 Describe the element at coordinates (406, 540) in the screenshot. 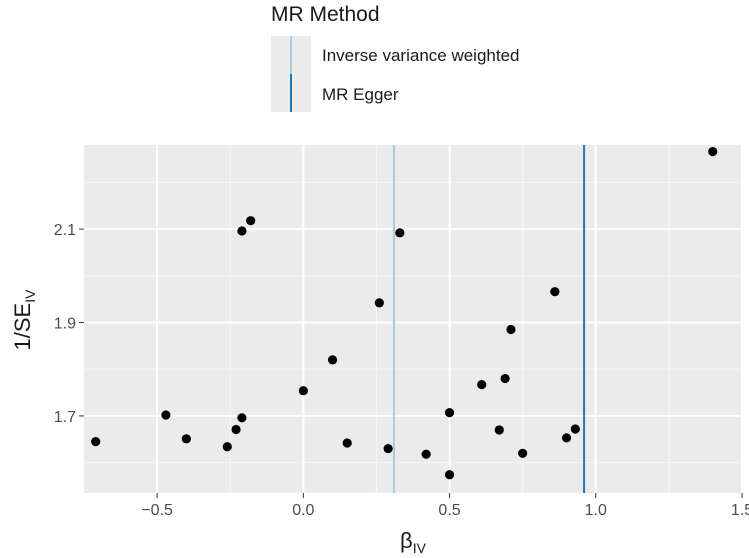

I see `x-axis-title-main: β` at that location.